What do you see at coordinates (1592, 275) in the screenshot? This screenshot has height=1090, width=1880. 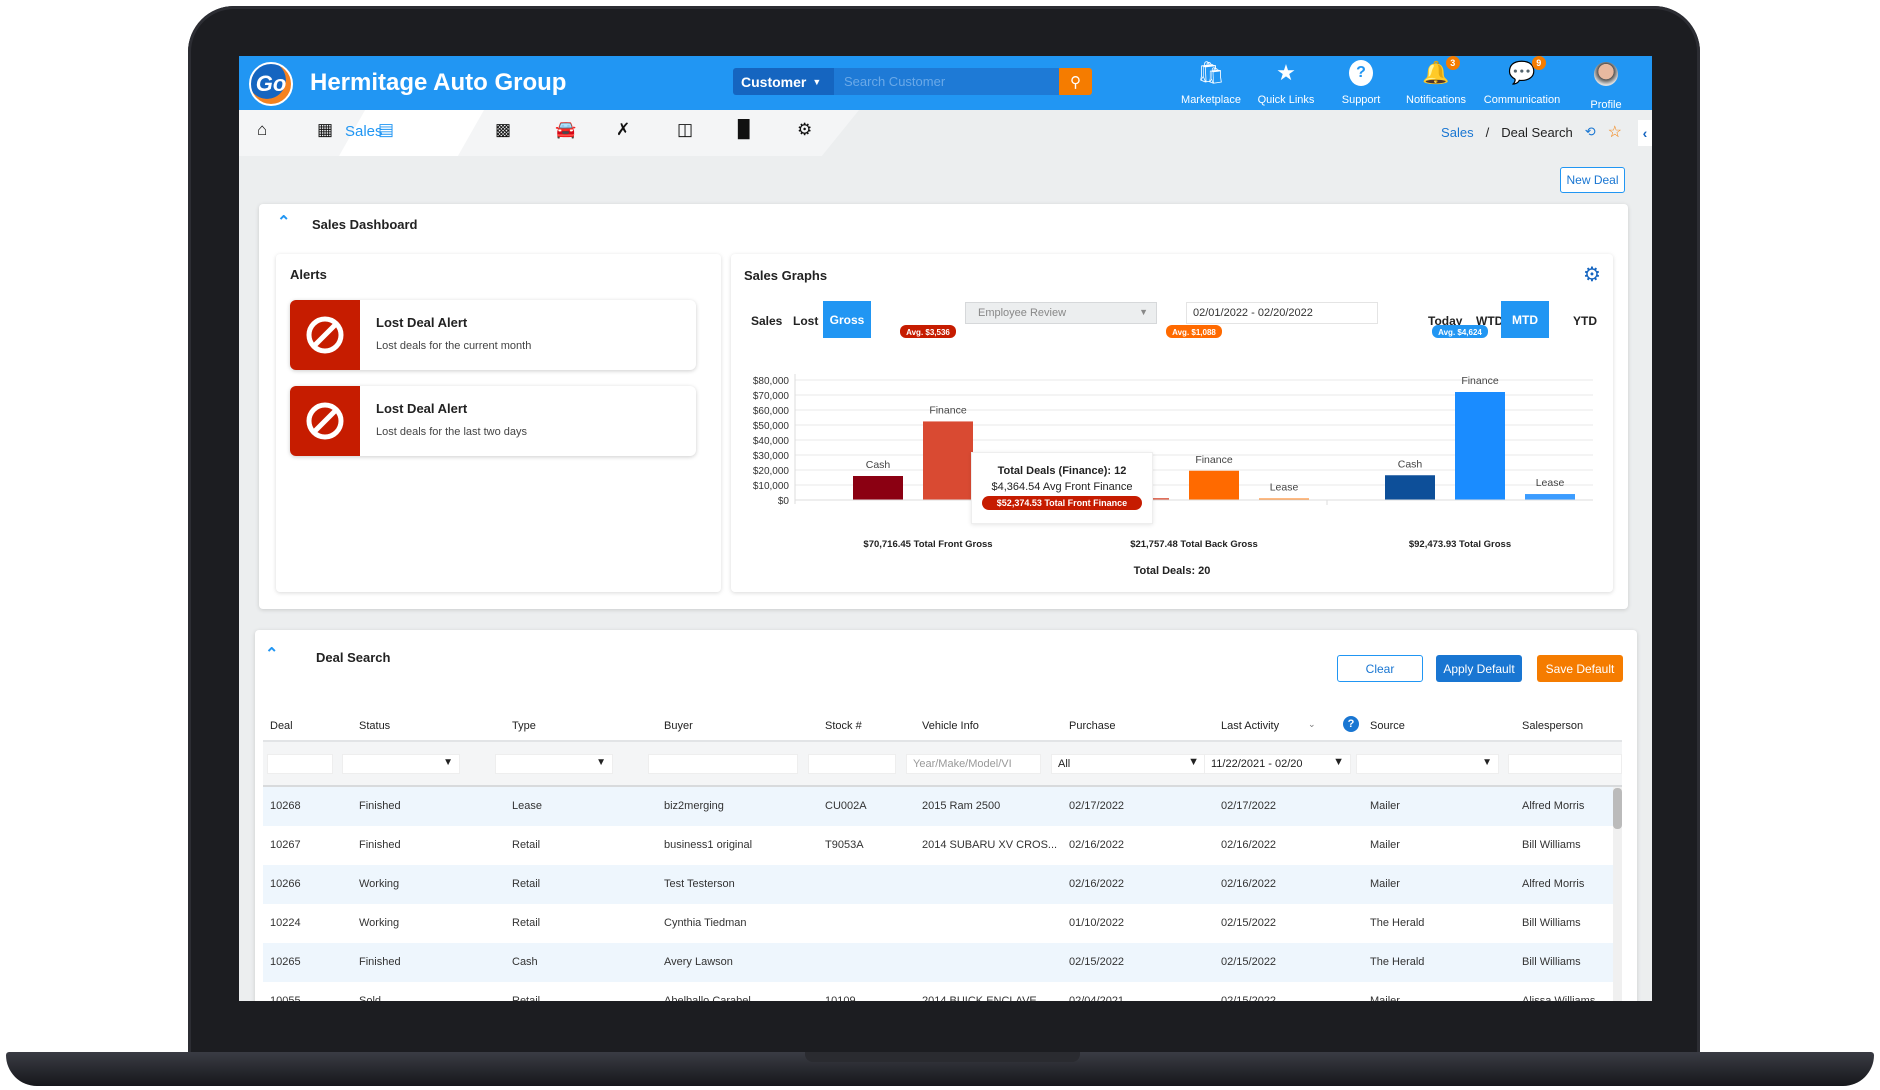 I see `settings-gear-icon: ⚙` at bounding box center [1592, 275].